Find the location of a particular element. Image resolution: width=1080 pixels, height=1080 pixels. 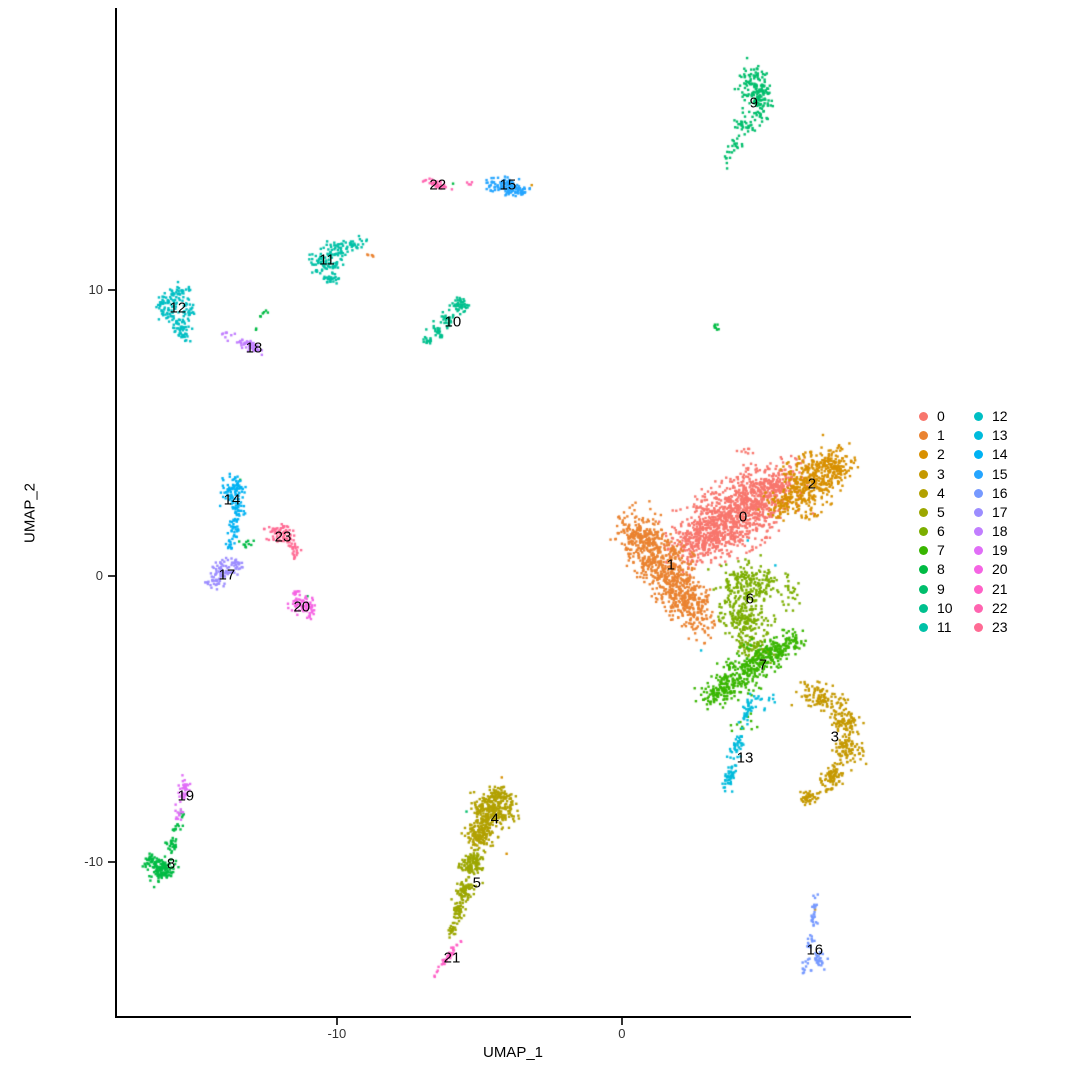

cluster-label-20: 20 is located at coordinates (302, 607).